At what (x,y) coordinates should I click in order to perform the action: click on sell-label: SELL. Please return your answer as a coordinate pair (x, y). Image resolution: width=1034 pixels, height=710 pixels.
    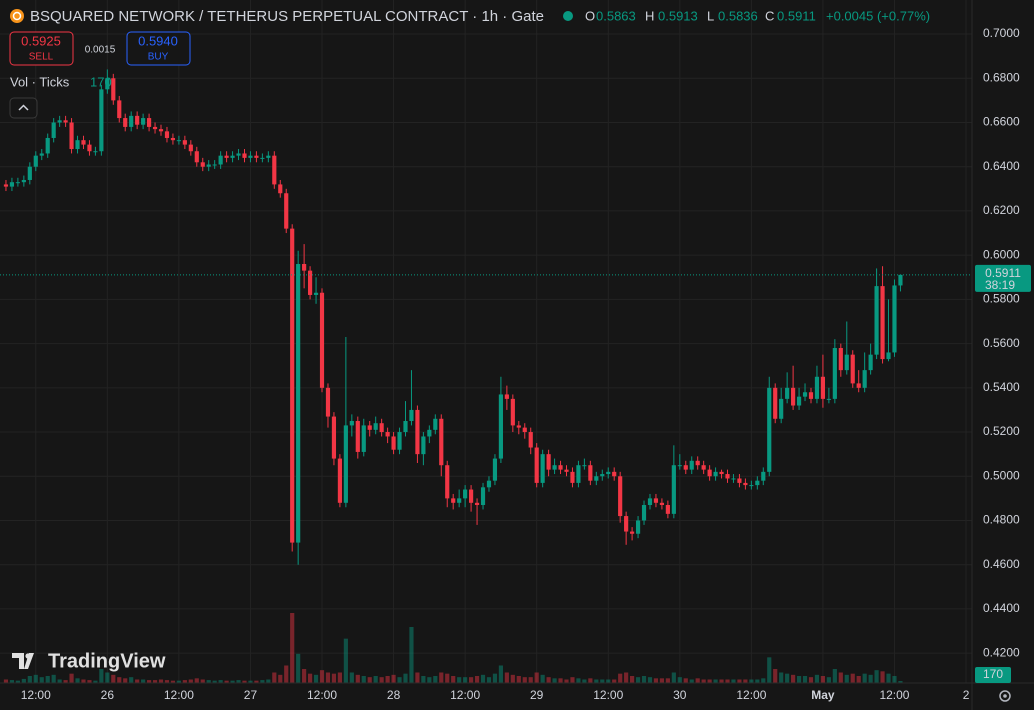
    Looking at the image, I should click on (41, 57).